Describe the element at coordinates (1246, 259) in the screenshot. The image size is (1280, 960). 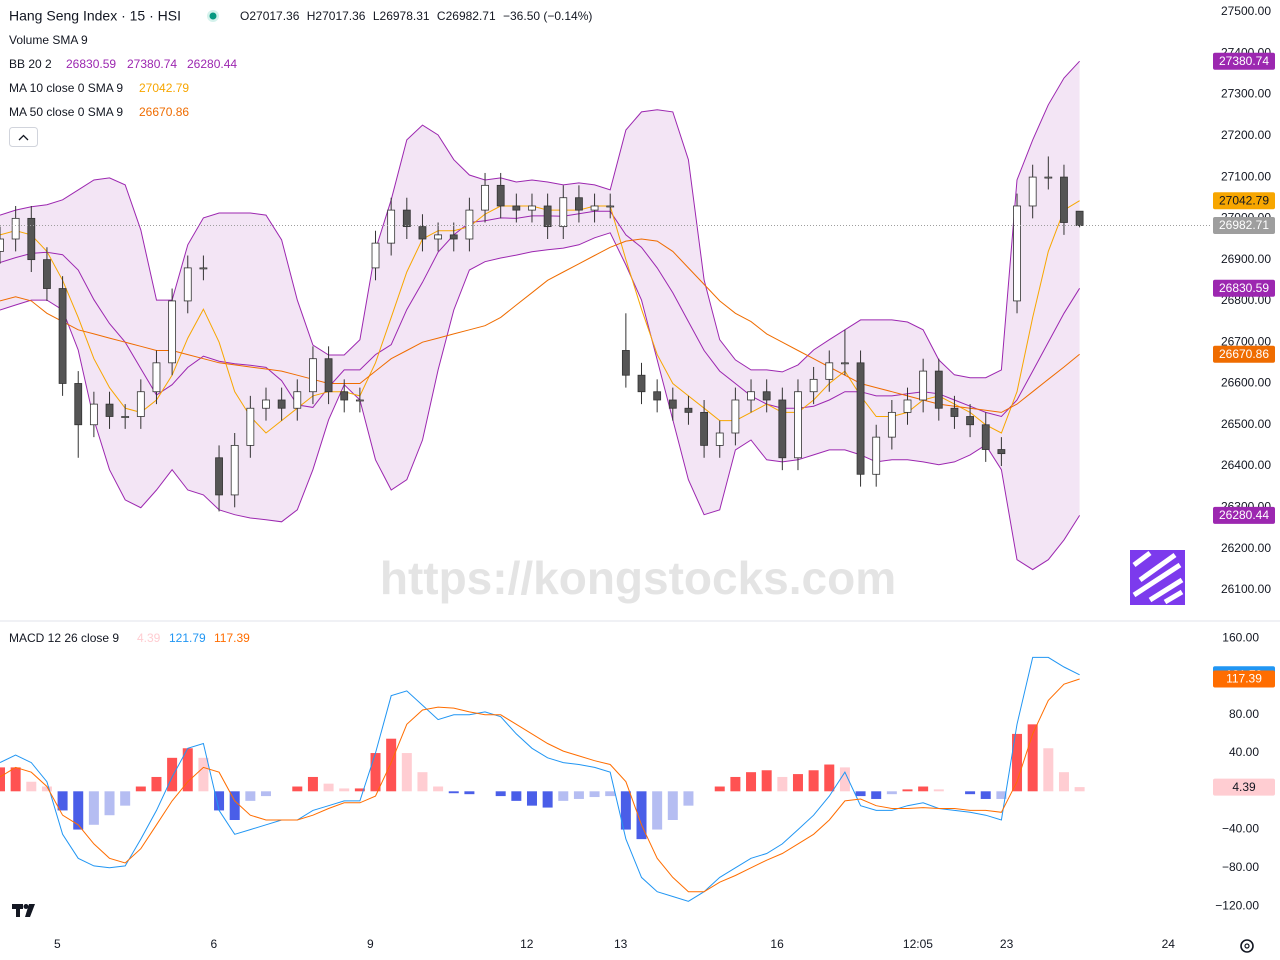
I see `y-tick-label: 26900.00` at that location.